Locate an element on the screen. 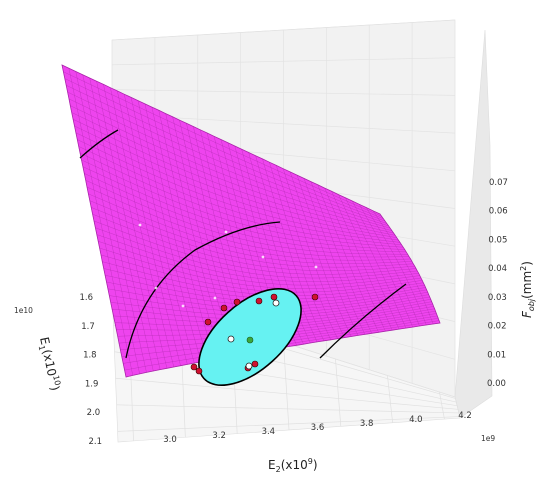 The height and width of the screenshot is (477, 550). z-tick-label: 0.03 is located at coordinates (497, 298).